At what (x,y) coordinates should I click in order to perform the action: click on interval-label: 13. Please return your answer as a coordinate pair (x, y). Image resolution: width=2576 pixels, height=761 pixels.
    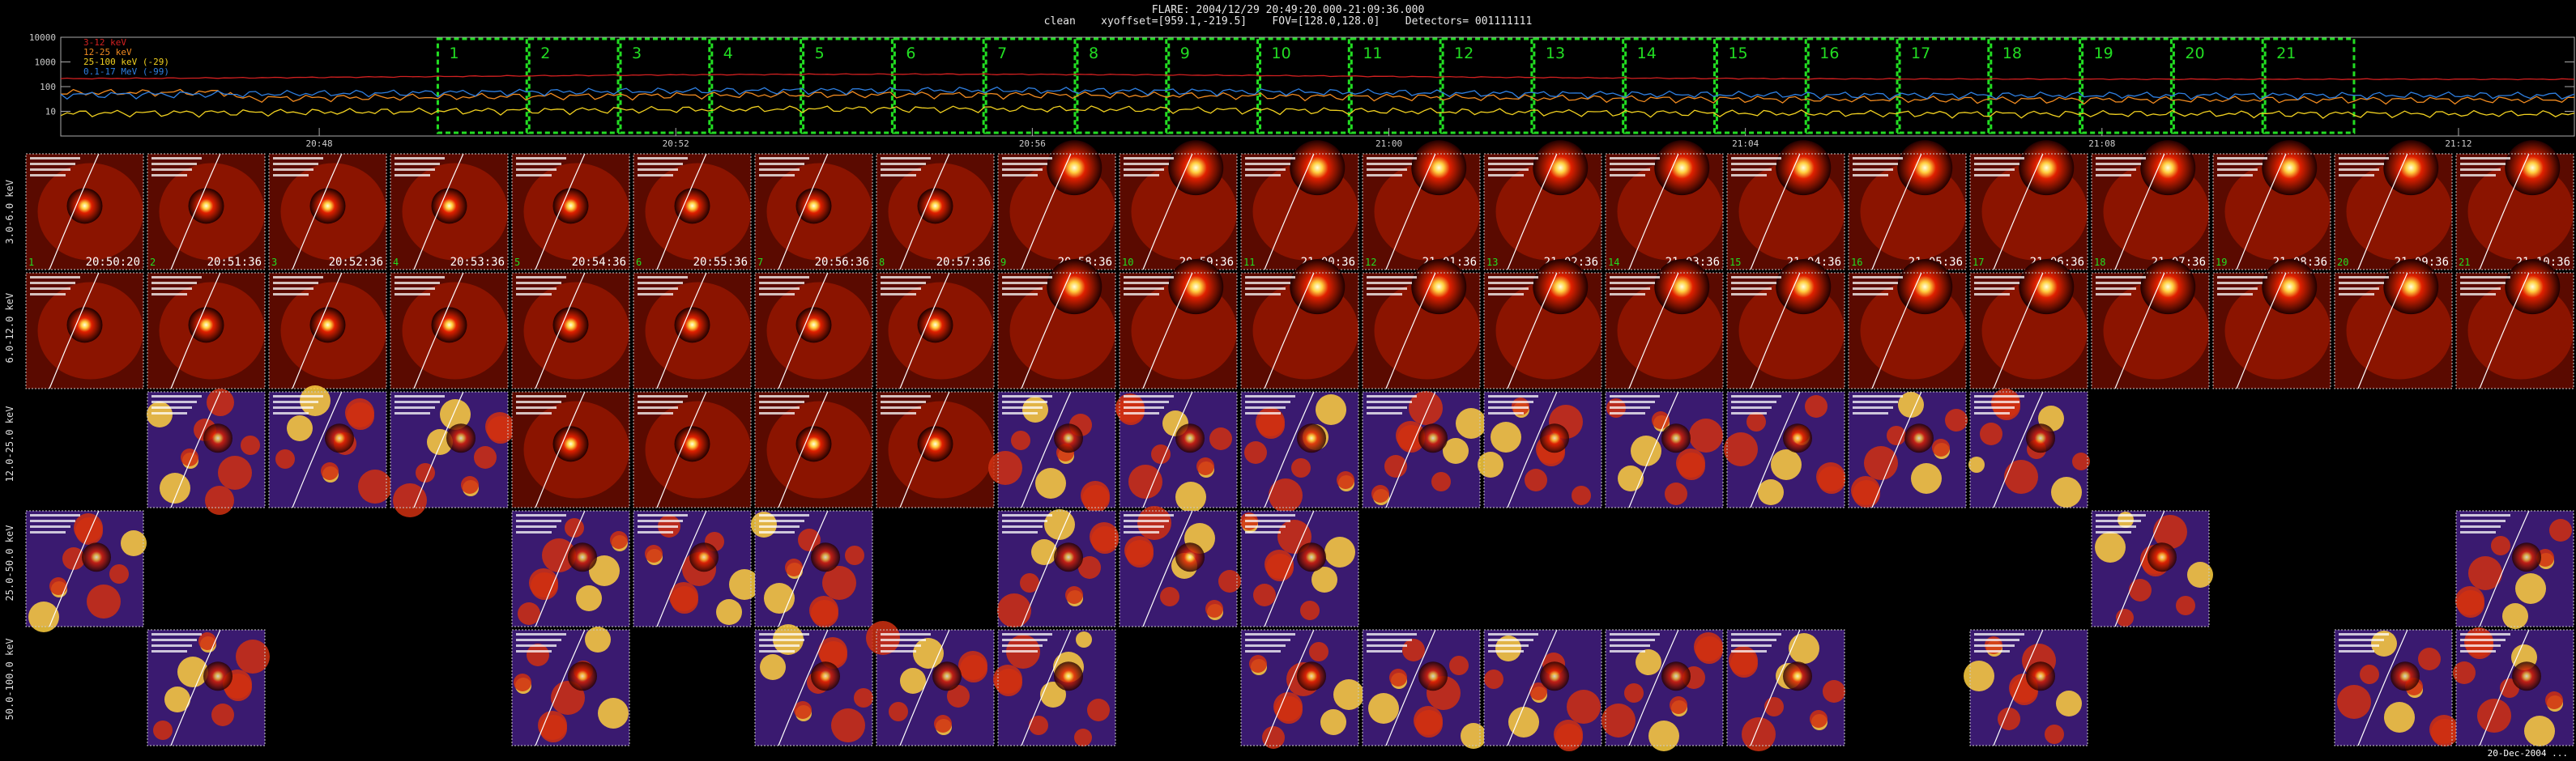
    Looking at the image, I should click on (1555, 53).